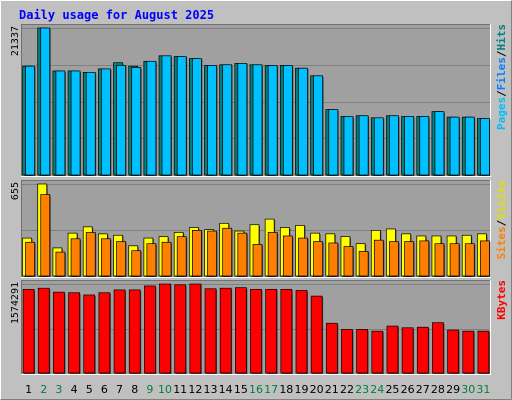 Image resolution: width=512 pixels, height=400 pixels. What do you see at coordinates (501, 113) in the screenshot?
I see `legend-hits-item: Pages` at bounding box center [501, 113].